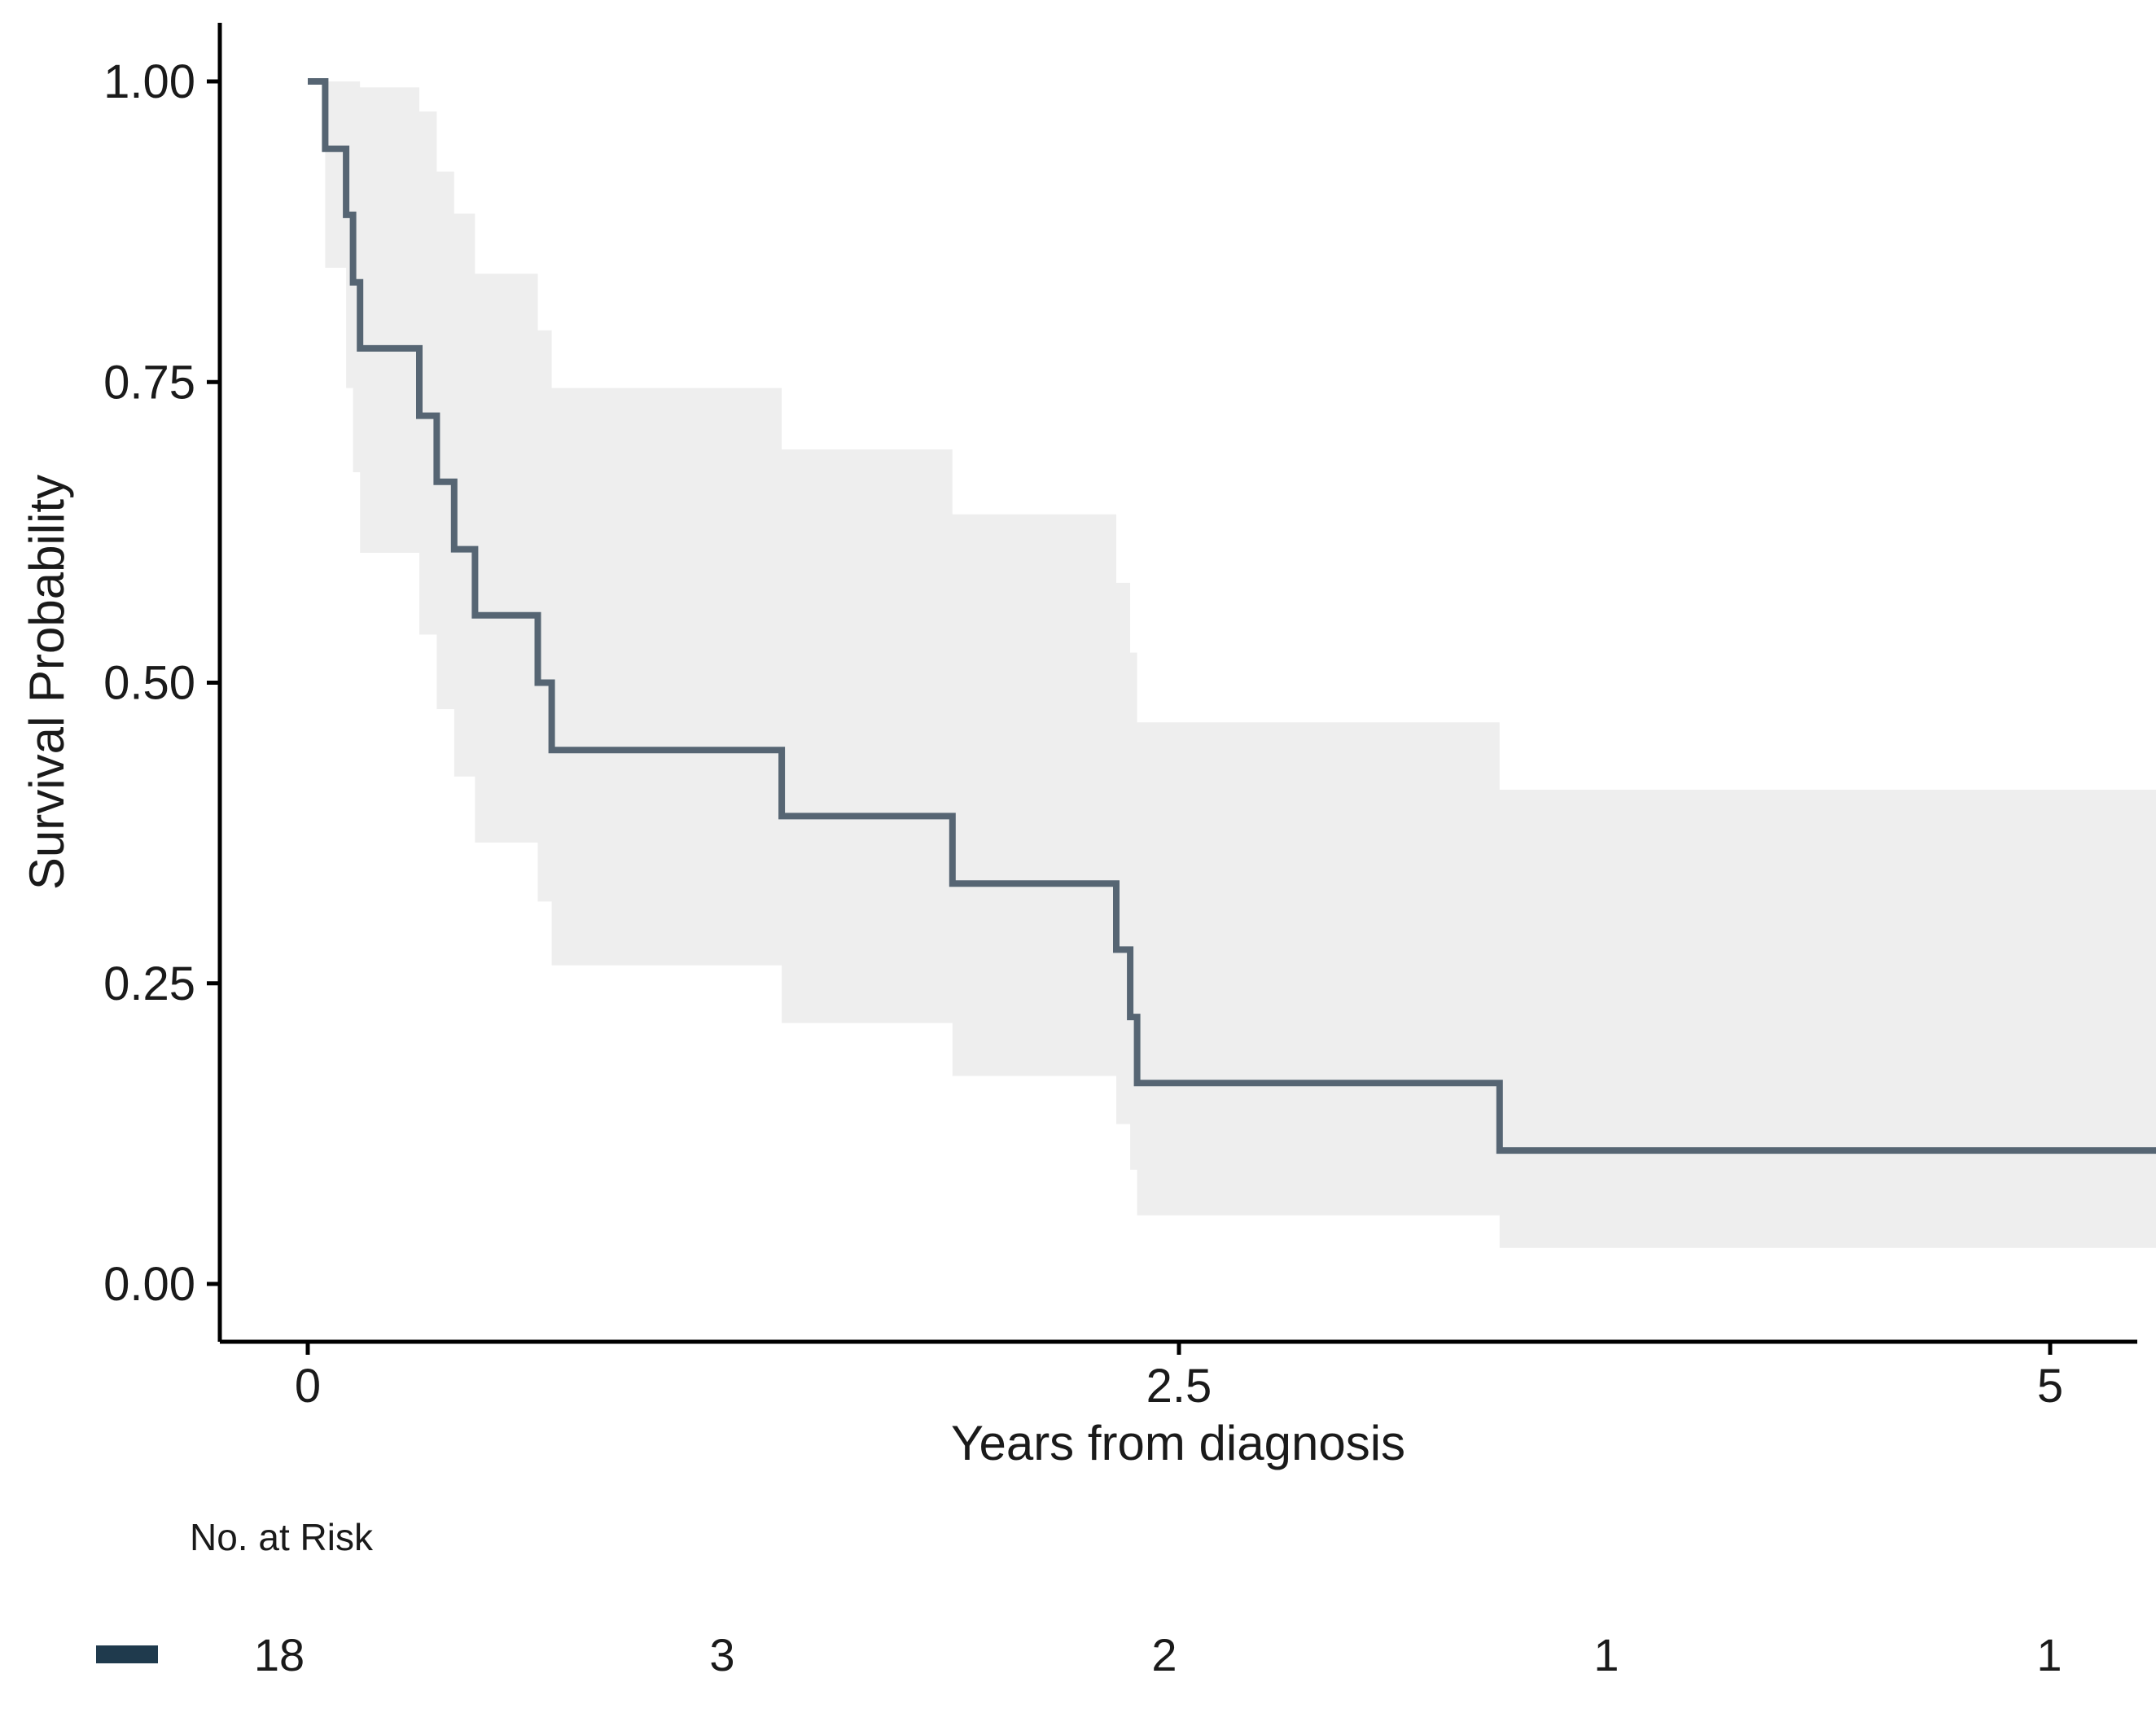 Image resolution: width=2156 pixels, height=1713 pixels. Describe the element at coordinates (2050, 1387) in the screenshot. I see `x-tick-label: 5` at that location.